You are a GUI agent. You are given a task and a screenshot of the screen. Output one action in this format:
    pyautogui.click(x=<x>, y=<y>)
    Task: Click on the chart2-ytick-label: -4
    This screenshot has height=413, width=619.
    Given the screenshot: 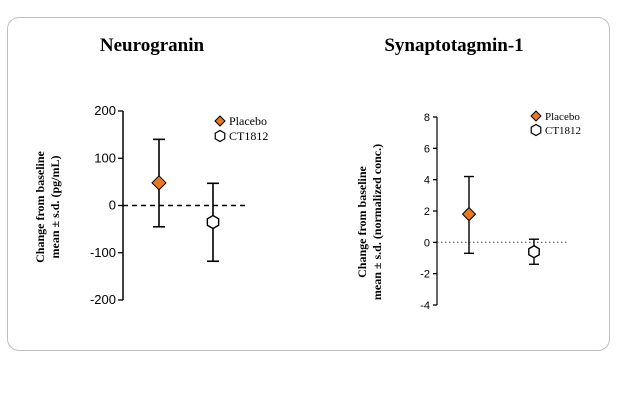 What is the action you would take?
    pyautogui.click(x=425, y=306)
    